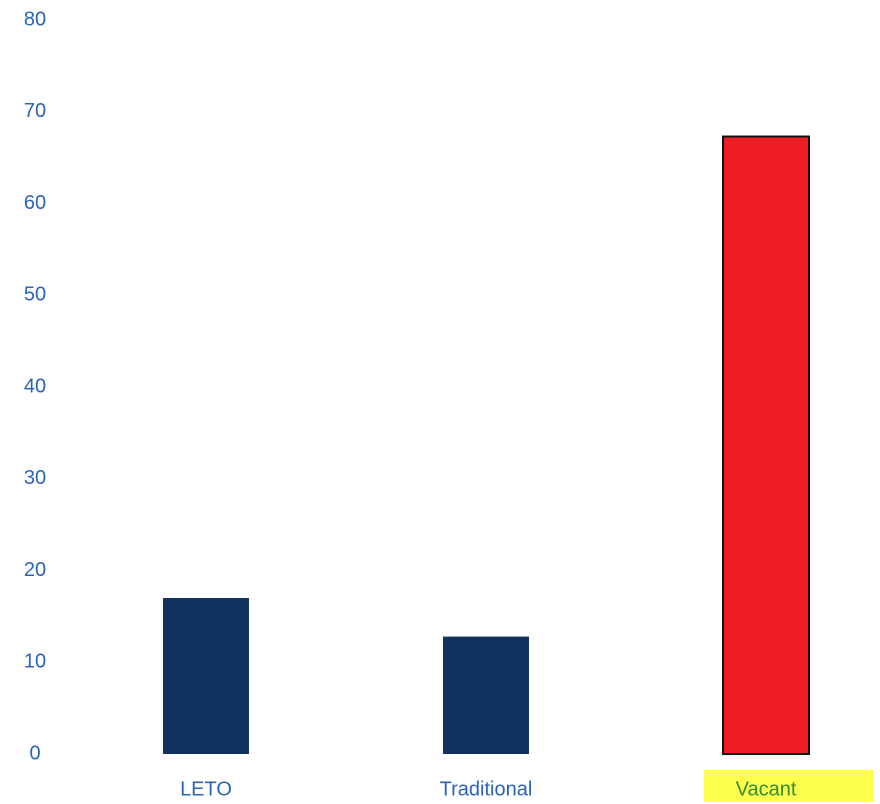 This screenshot has height=804, width=880. I want to click on y-tick-label: 70, so click(35, 111).